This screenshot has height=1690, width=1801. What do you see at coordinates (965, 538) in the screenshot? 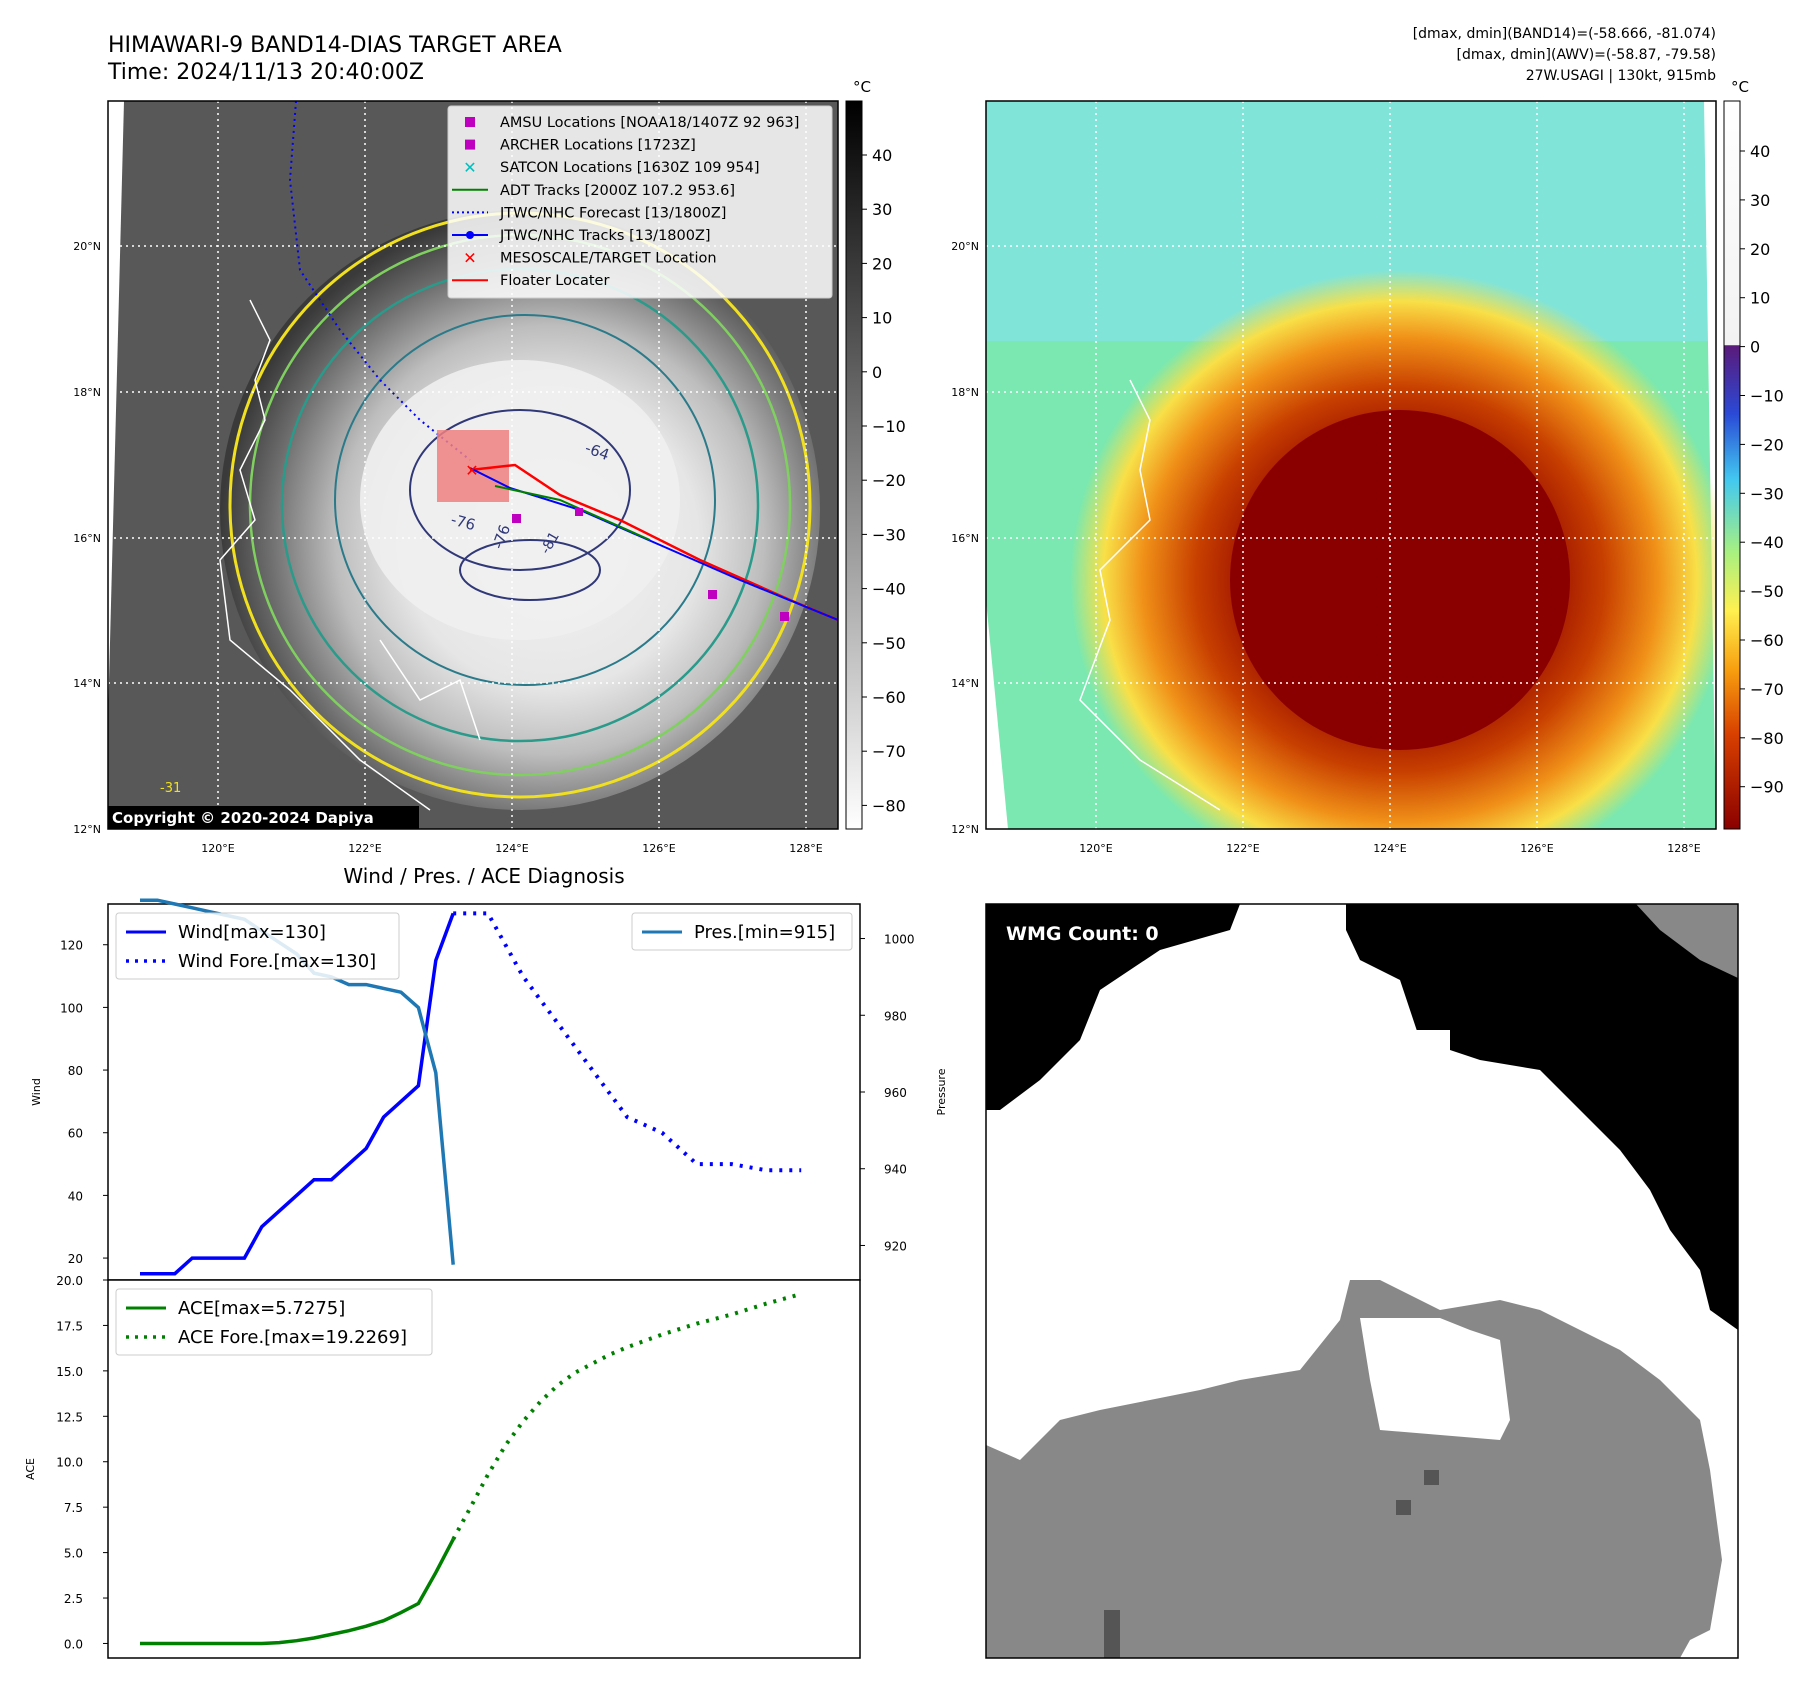
I see `lat-label: 16°N` at bounding box center [965, 538].